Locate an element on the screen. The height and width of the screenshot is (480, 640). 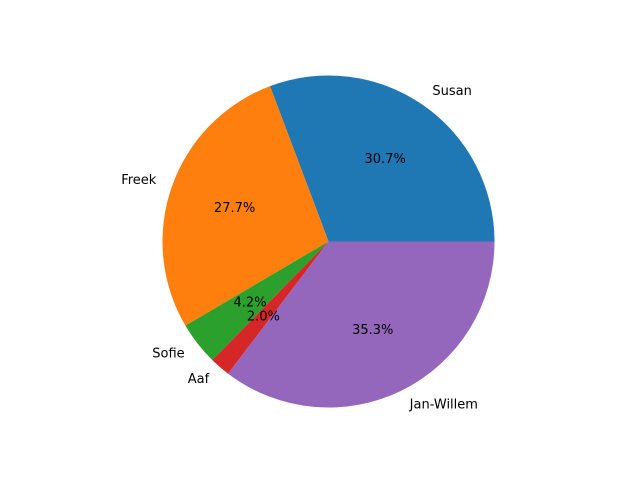
pie-slice-susan is located at coordinates (382, 158).